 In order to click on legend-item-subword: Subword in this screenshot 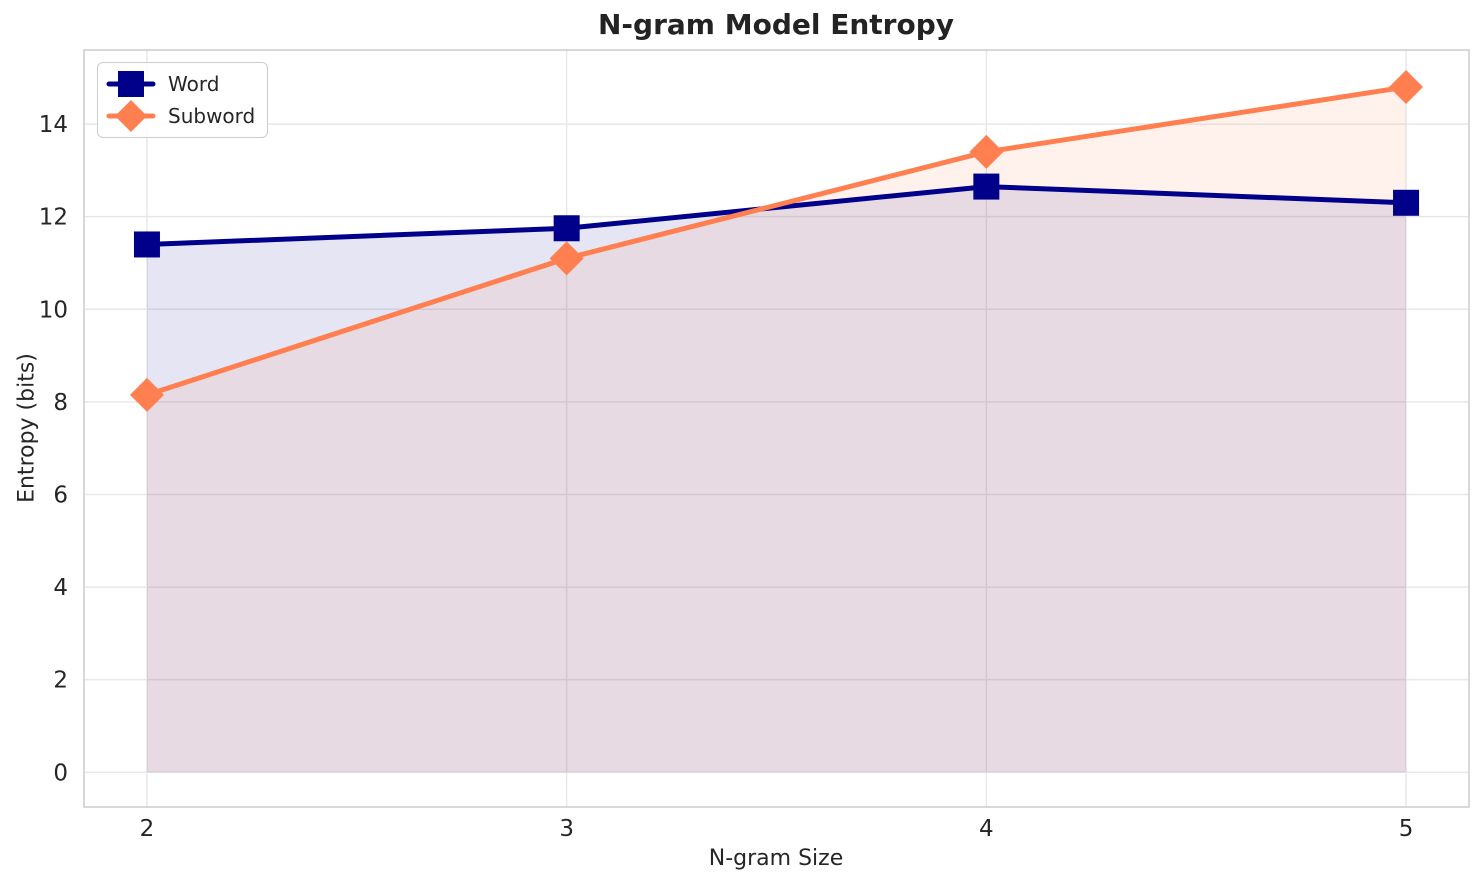, I will do `click(180, 116)`.